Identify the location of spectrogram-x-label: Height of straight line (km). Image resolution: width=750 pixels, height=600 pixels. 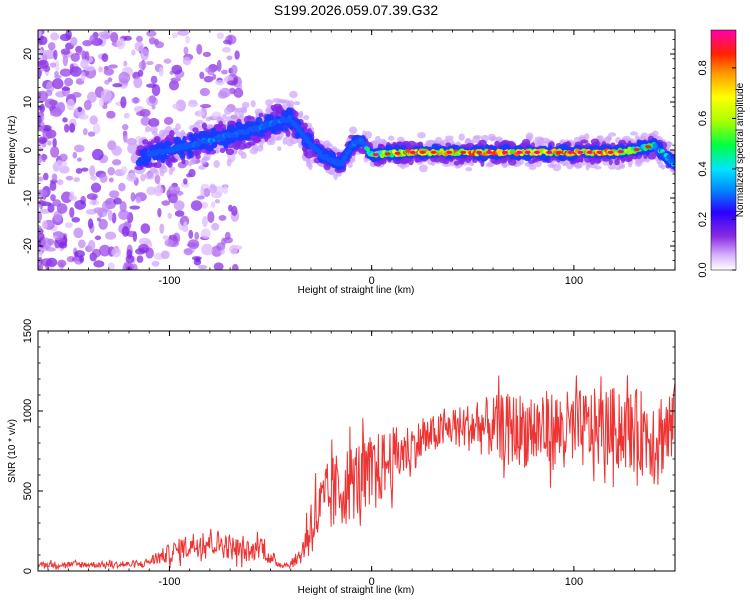
(356, 290).